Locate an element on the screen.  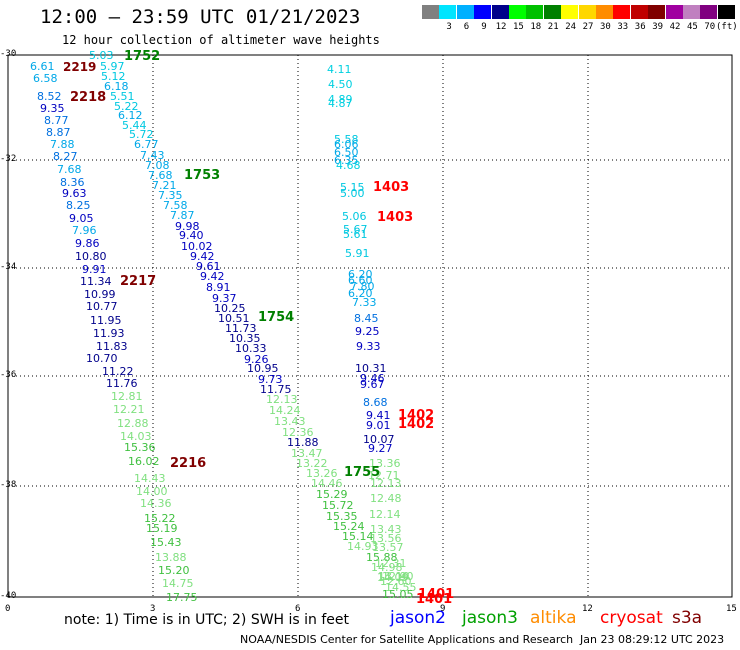
satellite-label-altika: altika is located at coordinates (553, 618).